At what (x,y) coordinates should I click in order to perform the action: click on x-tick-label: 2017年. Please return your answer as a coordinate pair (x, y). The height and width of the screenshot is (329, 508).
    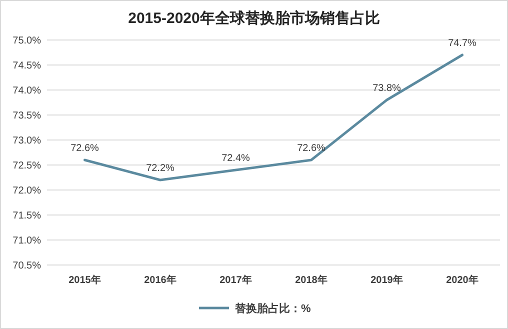
    Looking at the image, I should click on (236, 280).